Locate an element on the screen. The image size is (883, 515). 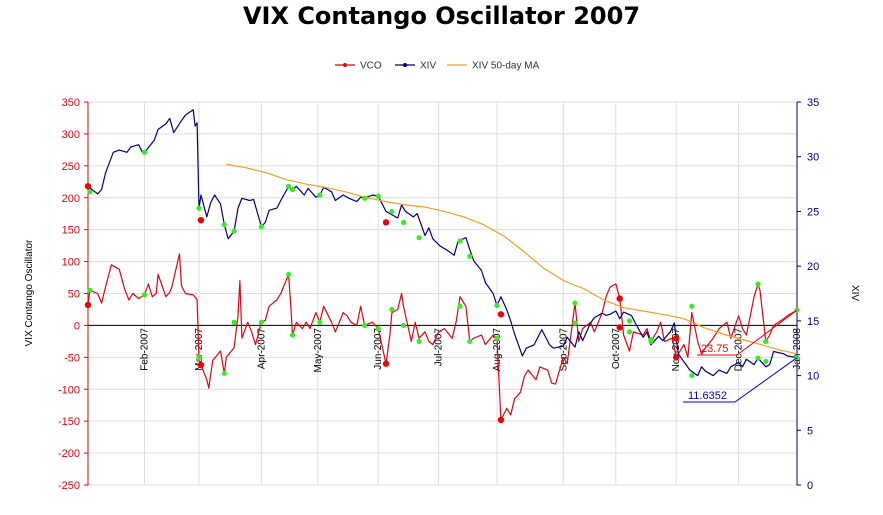
right-tick-label: 20 is located at coordinates (813, 267).